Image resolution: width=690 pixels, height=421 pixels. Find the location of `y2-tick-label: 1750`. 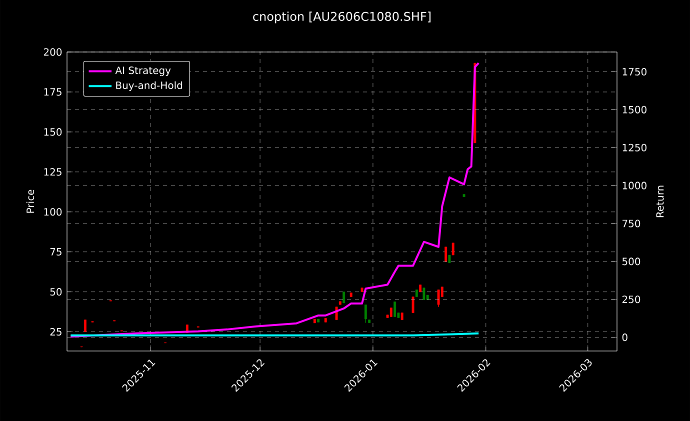

y2-tick-label: 1750 is located at coordinates (634, 72).